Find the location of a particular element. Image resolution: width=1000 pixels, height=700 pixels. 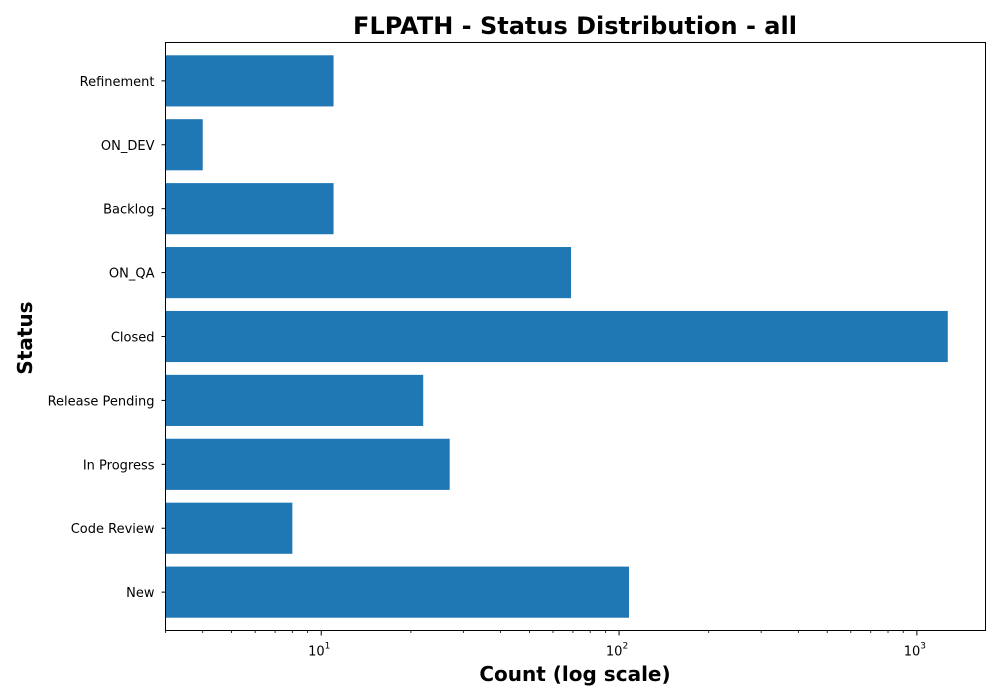

chart-title: FLPATH - Status Distribution - all is located at coordinates (575, 26).